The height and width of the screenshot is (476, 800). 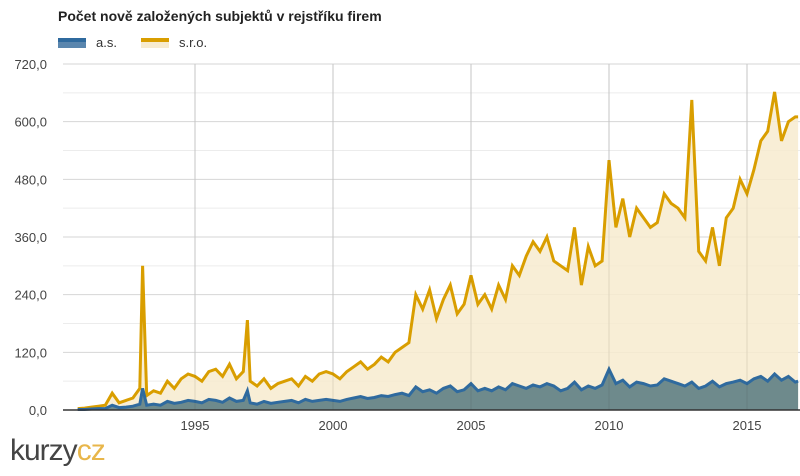 I want to click on svg-text: 600,0, so click(x=30, y=122).